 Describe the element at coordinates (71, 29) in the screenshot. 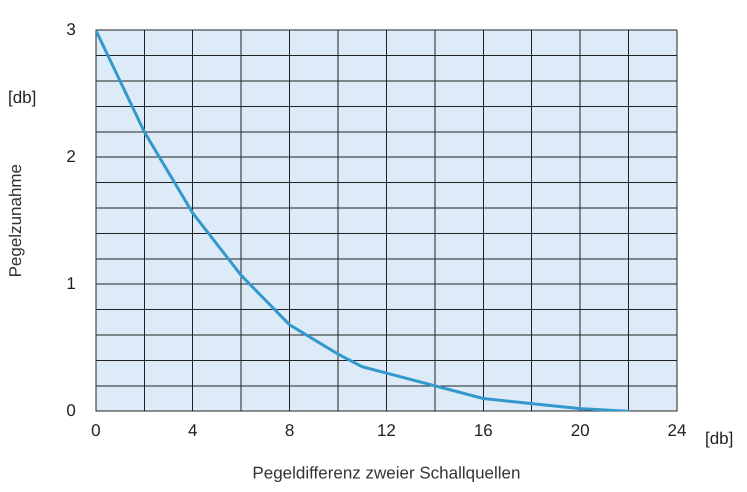

I see `y-tick-label: 3` at that location.